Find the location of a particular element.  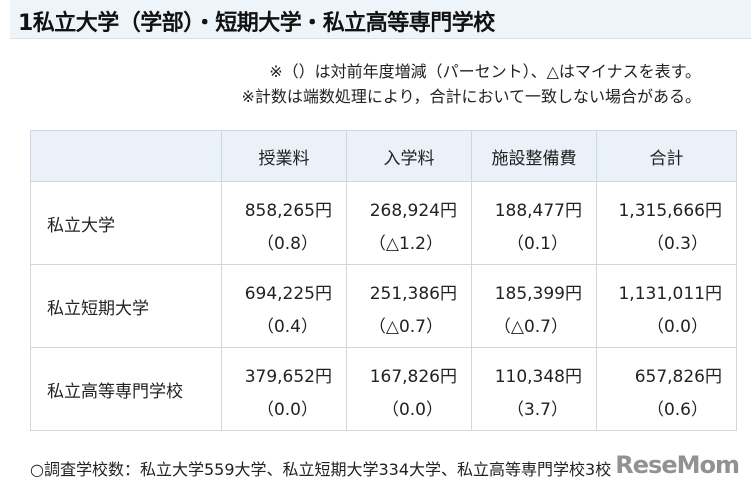

page-title: 1私立大学（学部）・短期大学・私立高等専門学校 is located at coordinates (256, 23).